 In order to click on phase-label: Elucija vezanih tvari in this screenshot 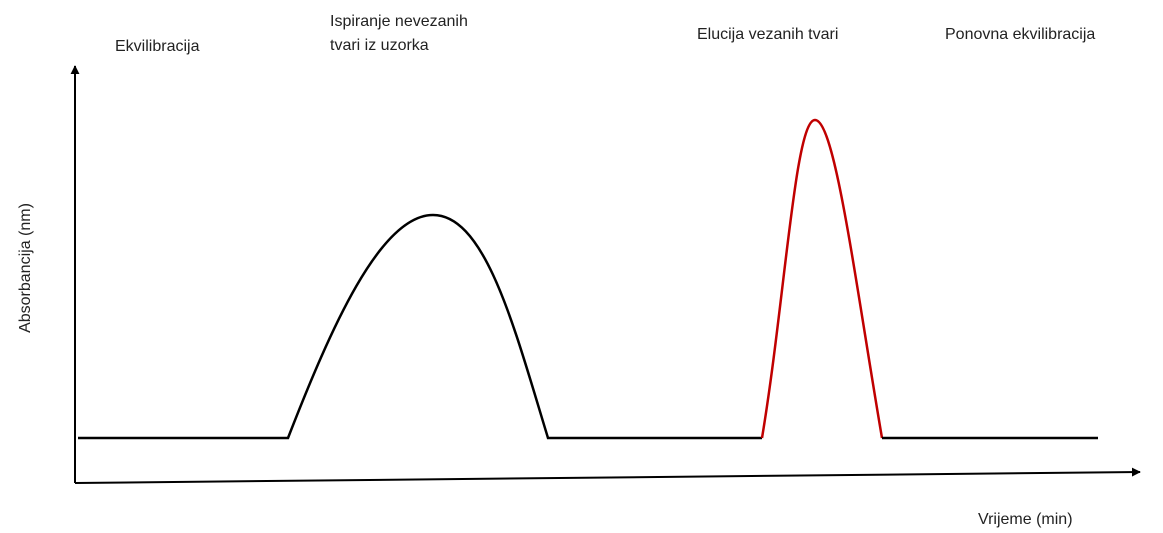, I will do `click(767, 34)`.